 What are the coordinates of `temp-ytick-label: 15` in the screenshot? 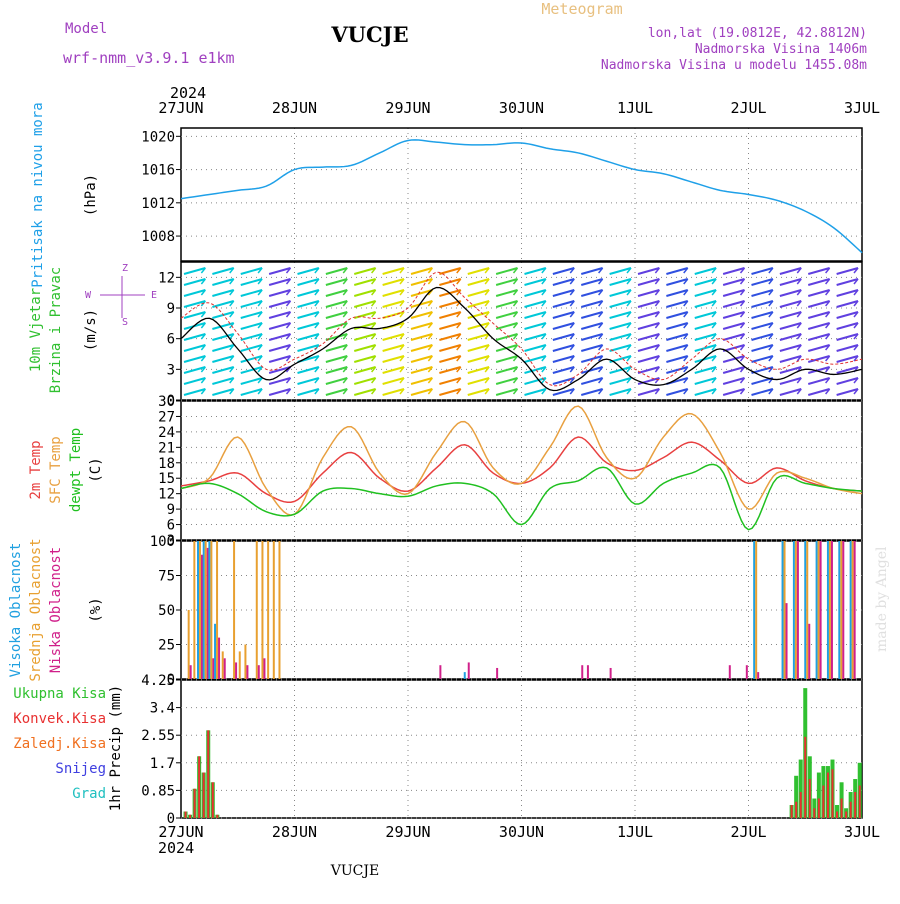 It's located at (166, 479).